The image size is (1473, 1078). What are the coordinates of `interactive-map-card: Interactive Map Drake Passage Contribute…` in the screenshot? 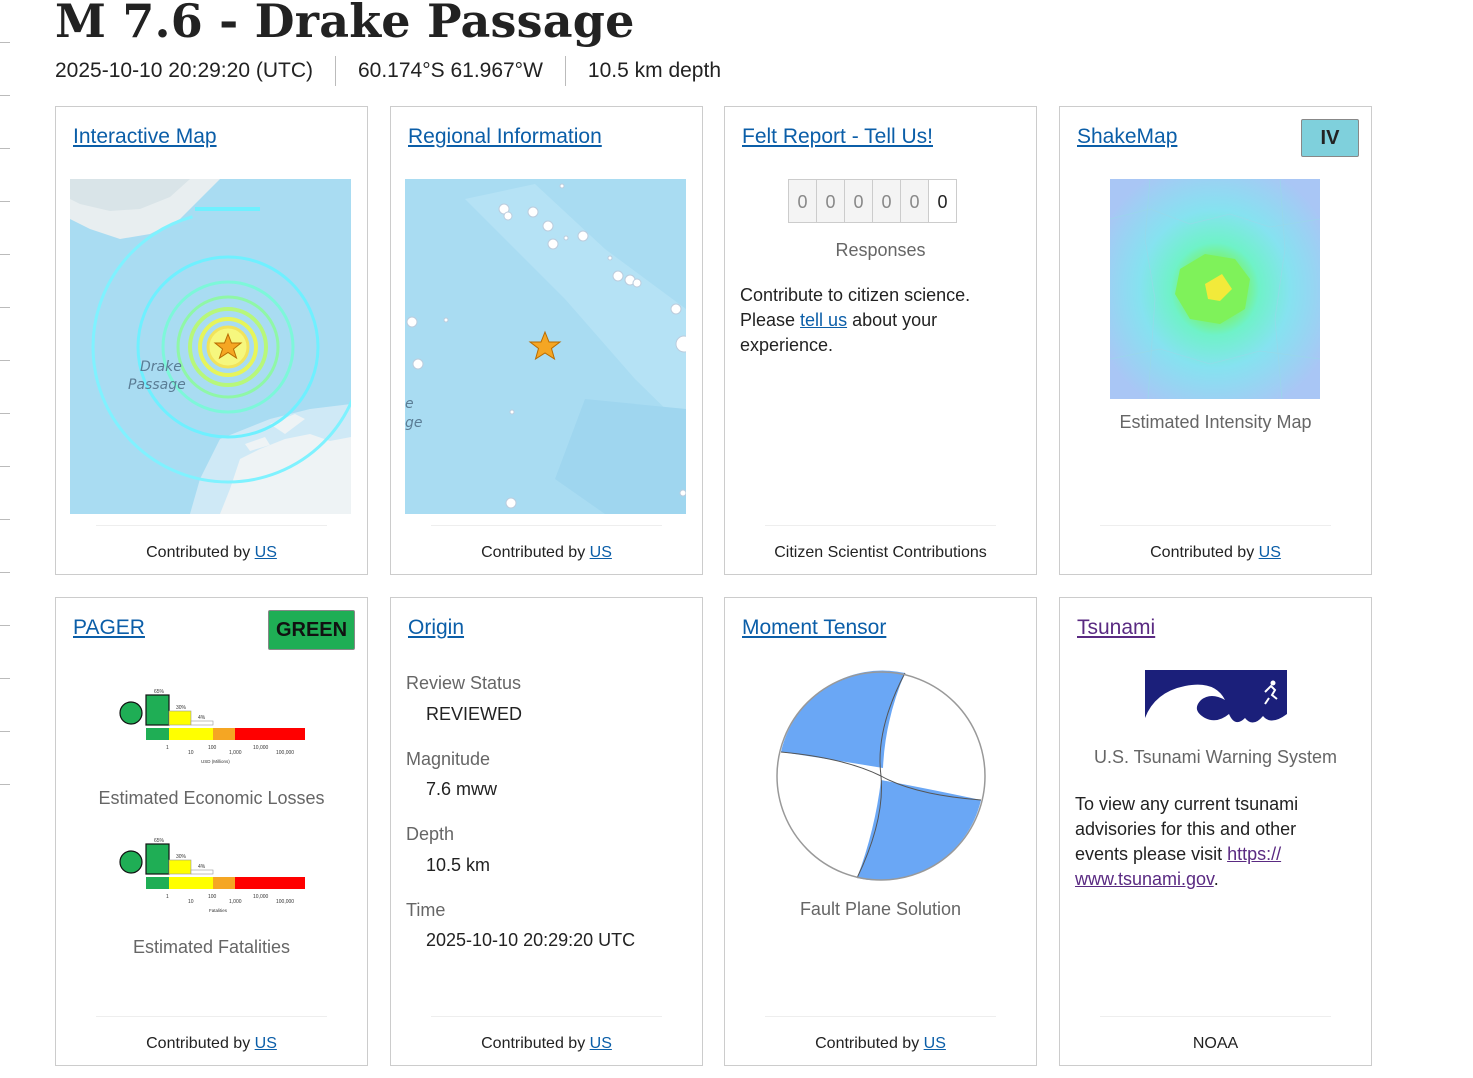 It's located at (211, 340).